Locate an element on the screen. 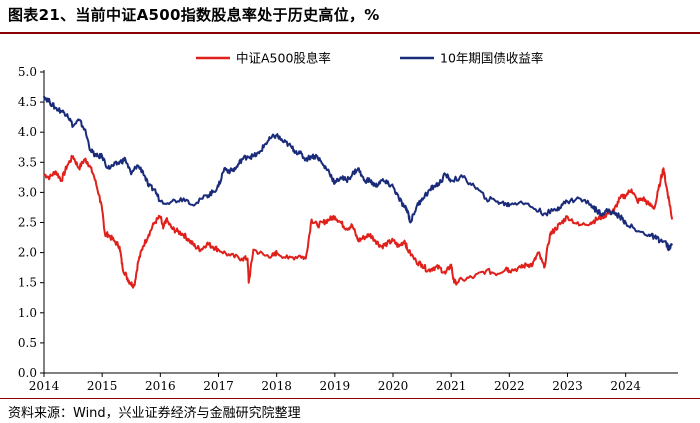 The width and height of the screenshot is (700, 423). y-tick-label: 1.5 is located at coordinates (27, 283).